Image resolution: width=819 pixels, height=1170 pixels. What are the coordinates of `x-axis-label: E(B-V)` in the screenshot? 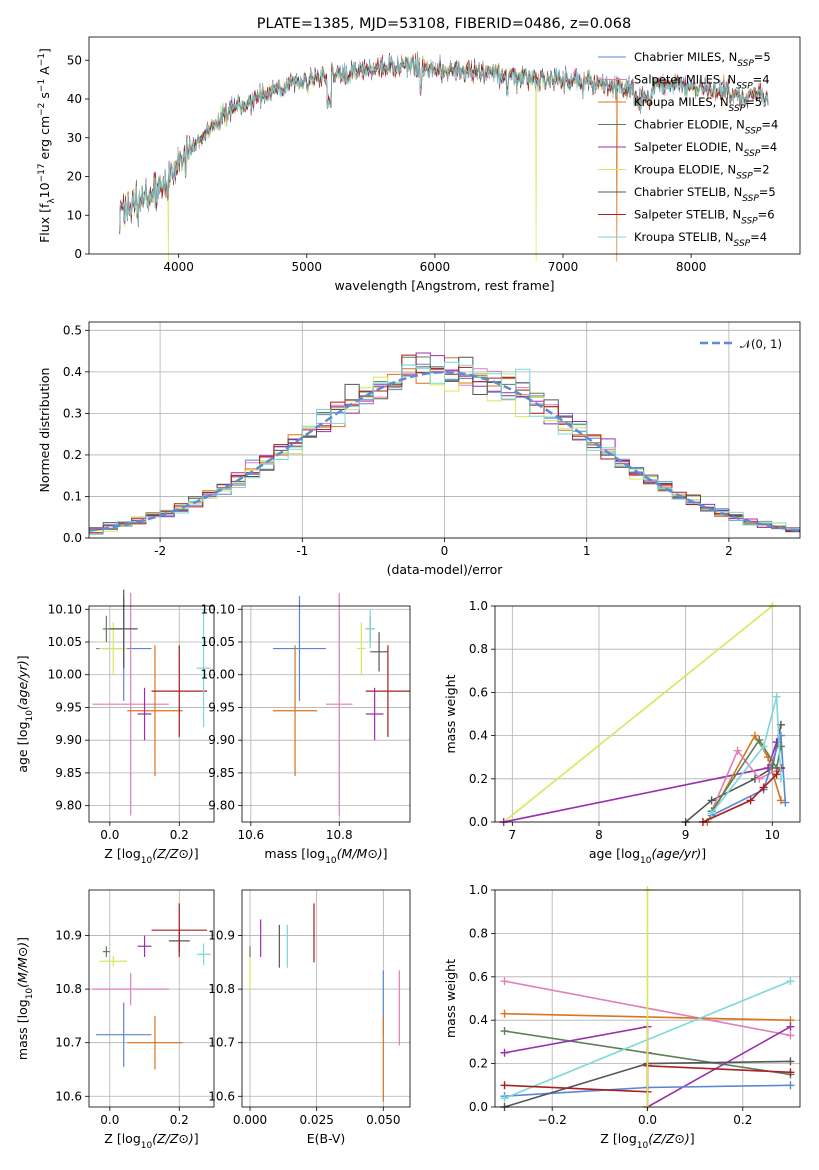 It's located at (326, 1138).